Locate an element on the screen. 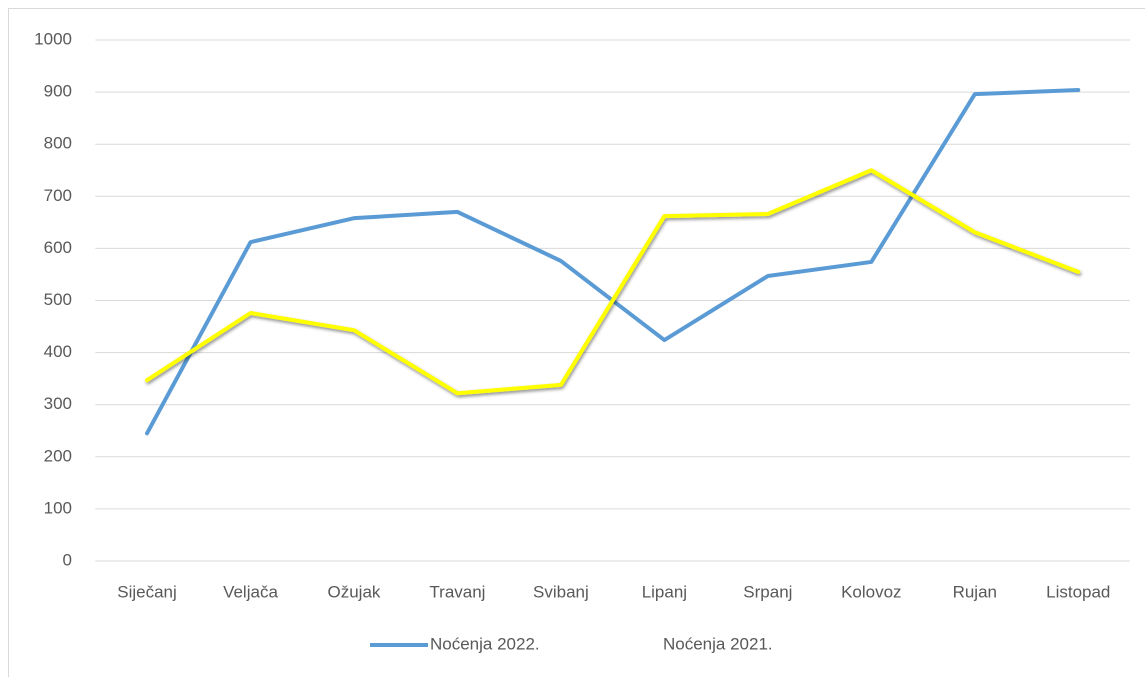 Image resolution: width=1145 pixels, height=677 pixels. legend-label: Noćenja 2021. is located at coordinates (718, 643).